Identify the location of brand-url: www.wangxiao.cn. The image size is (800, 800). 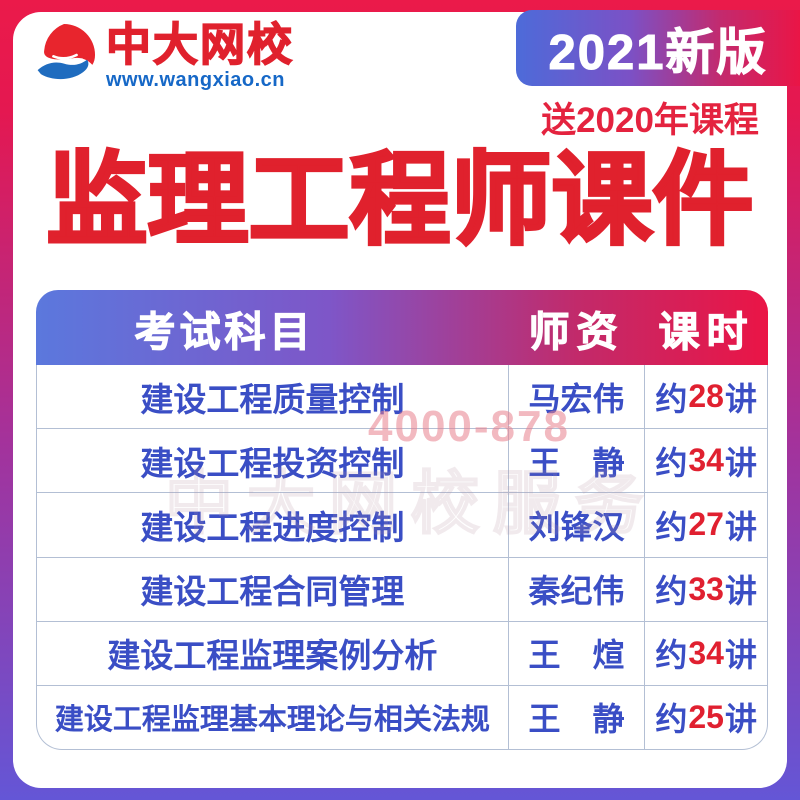
(196, 80).